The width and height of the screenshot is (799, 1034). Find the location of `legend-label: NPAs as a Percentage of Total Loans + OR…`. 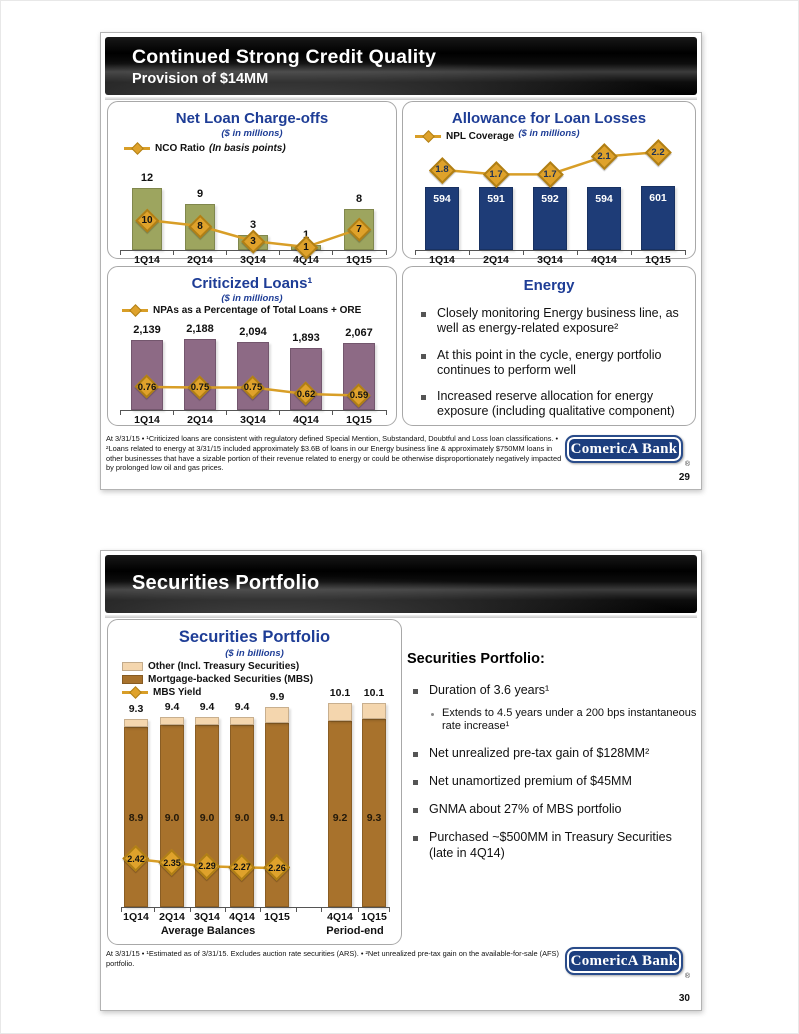

legend-label: NPAs as a Percentage of Total Loans + OR… is located at coordinates (257, 310).